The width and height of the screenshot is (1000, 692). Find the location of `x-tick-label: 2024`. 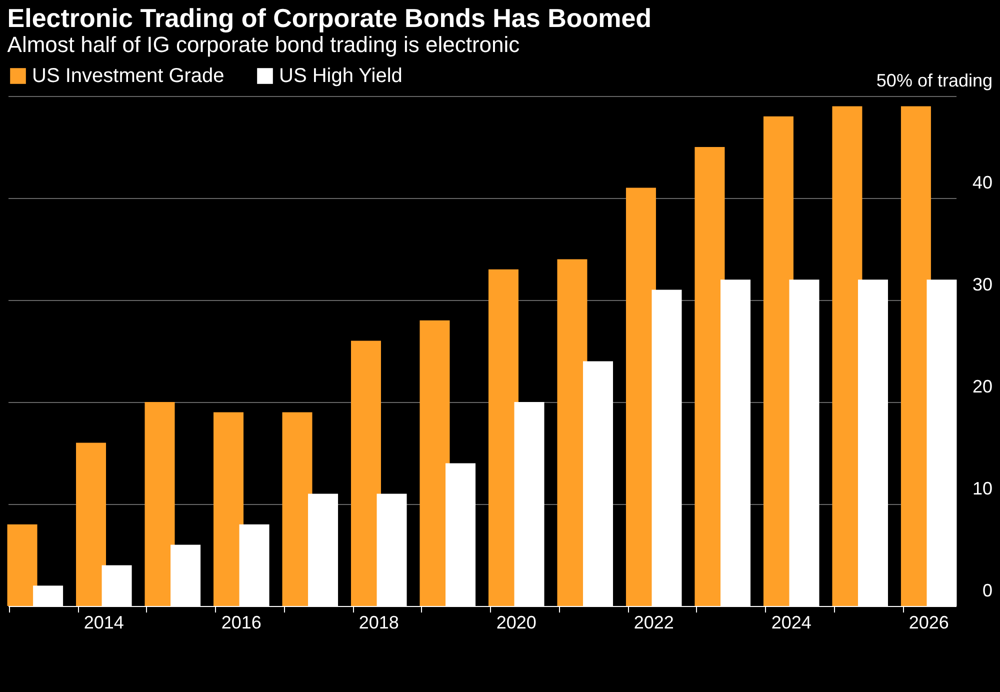

x-tick-label: 2024 is located at coordinates (791, 622).